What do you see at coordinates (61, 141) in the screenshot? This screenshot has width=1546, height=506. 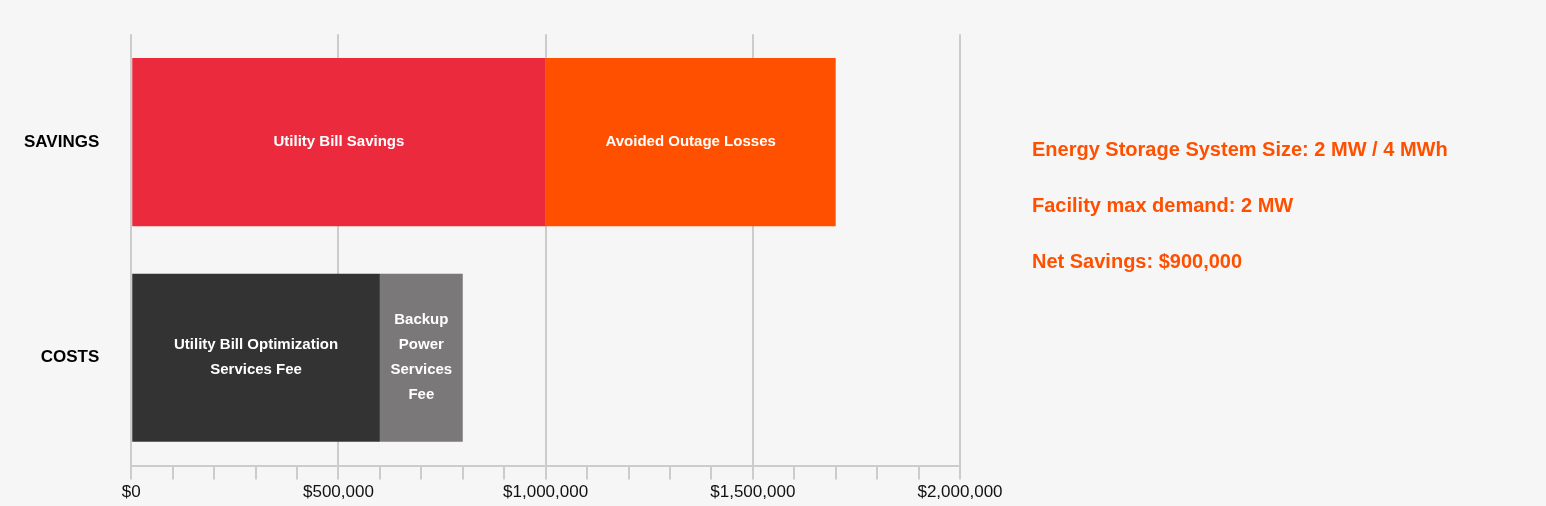 I see `y-tick-label: SAVINGS` at bounding box center [61, 141].